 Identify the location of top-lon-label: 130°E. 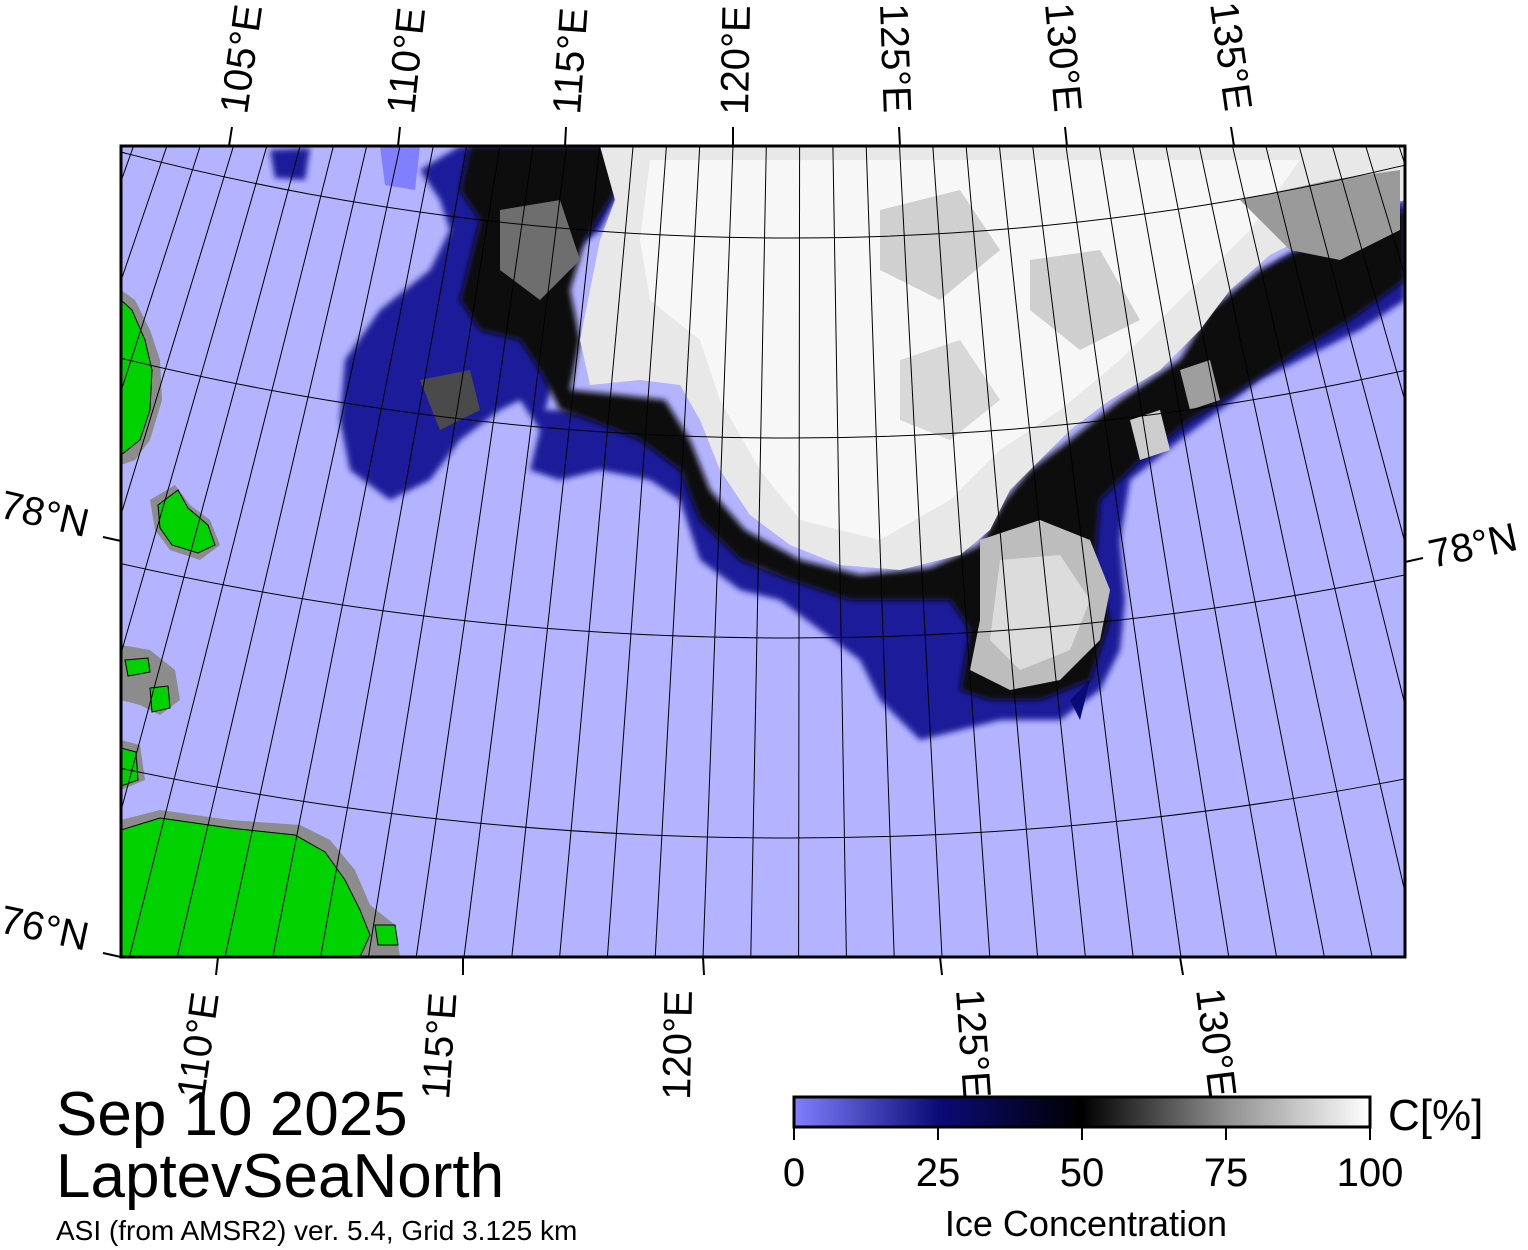
(1062, 57).